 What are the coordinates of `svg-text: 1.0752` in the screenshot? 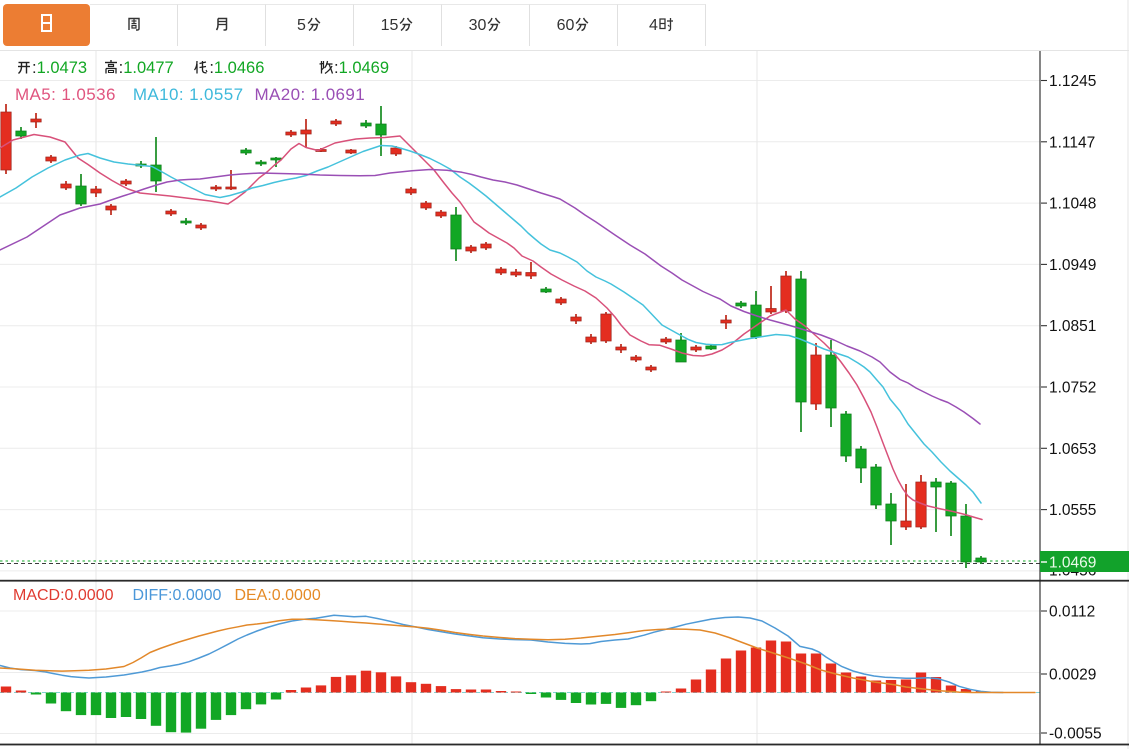 It's located at (1072, 388).